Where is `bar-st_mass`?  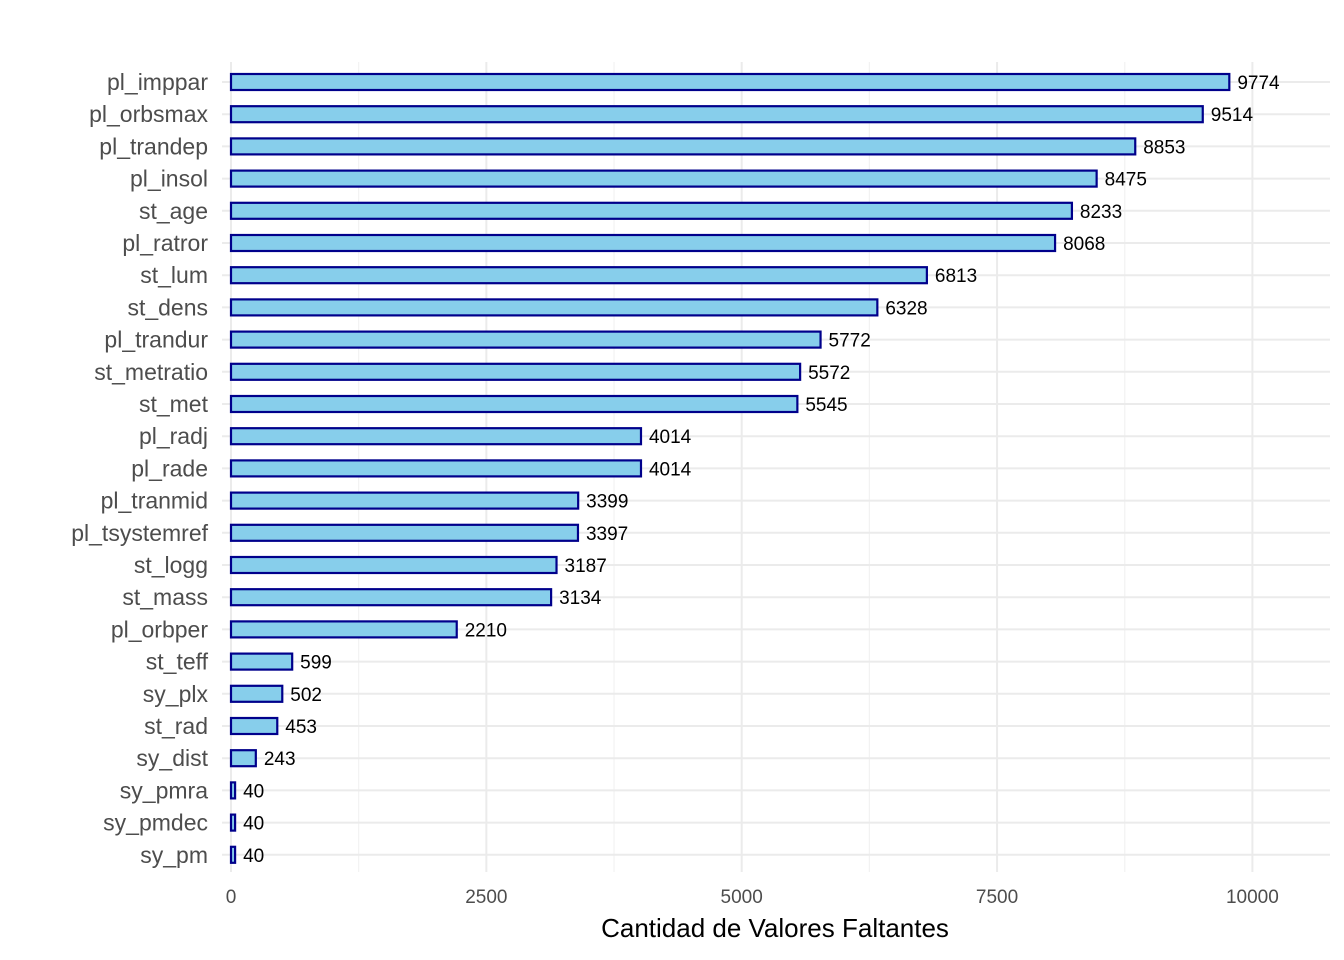
bar-st_mass is located at coordinates (391, 597).